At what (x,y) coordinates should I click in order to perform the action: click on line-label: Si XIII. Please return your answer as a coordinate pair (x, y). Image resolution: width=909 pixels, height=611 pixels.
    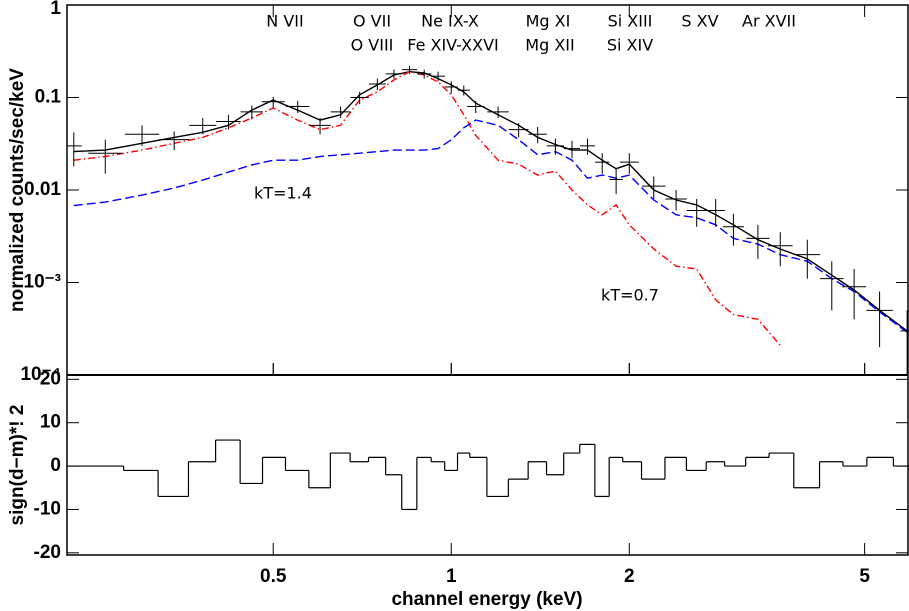
    Looking at the image, I should click on (630, 21).